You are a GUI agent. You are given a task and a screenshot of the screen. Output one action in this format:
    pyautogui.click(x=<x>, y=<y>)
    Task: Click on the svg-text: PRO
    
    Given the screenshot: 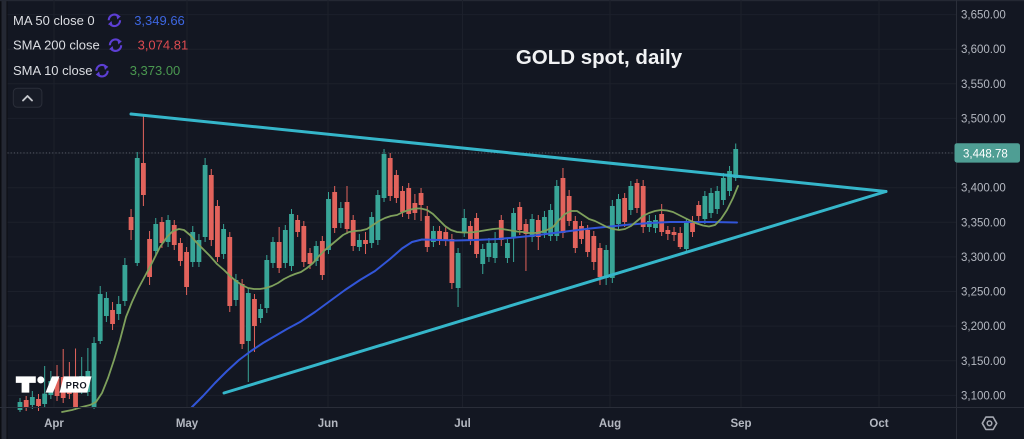 What is the action you would take?
    pyautogui.click(x=76, y=385)
    